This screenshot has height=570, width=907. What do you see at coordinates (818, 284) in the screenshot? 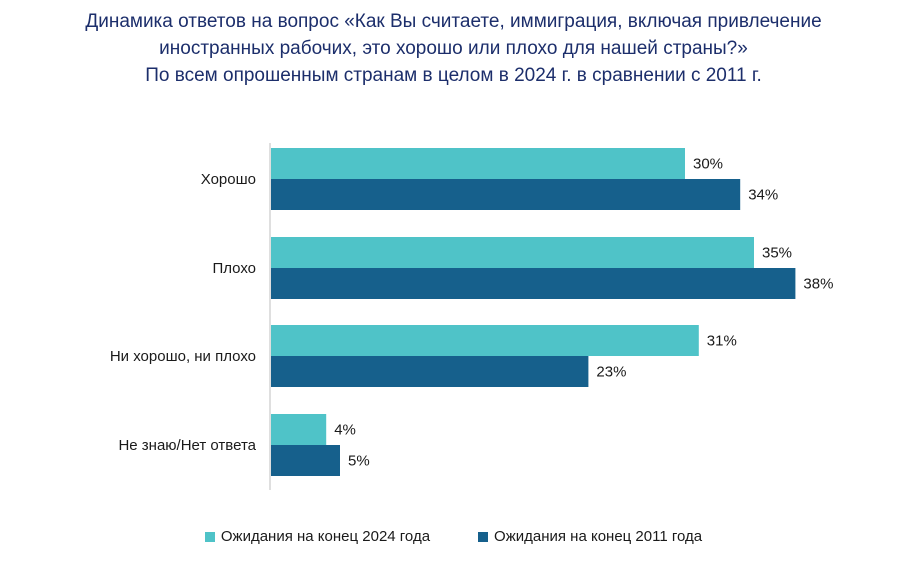
I see `data-label-series-1-category-1: 38%` at bounding box center [818, 284].